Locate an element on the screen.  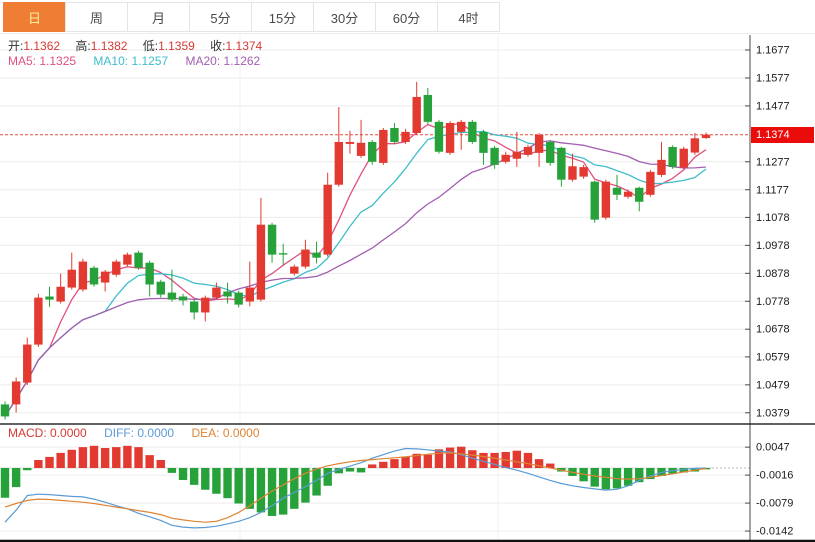
price-axis-label: 1.0878 is located at coordinates (773, 274).